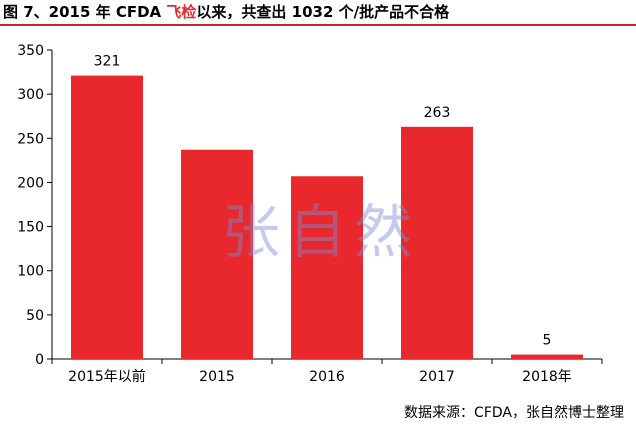 Image resolution: width=636 pixels, height=432 pixels. I want to click on y-tick-label: 0, so click(39, 360).